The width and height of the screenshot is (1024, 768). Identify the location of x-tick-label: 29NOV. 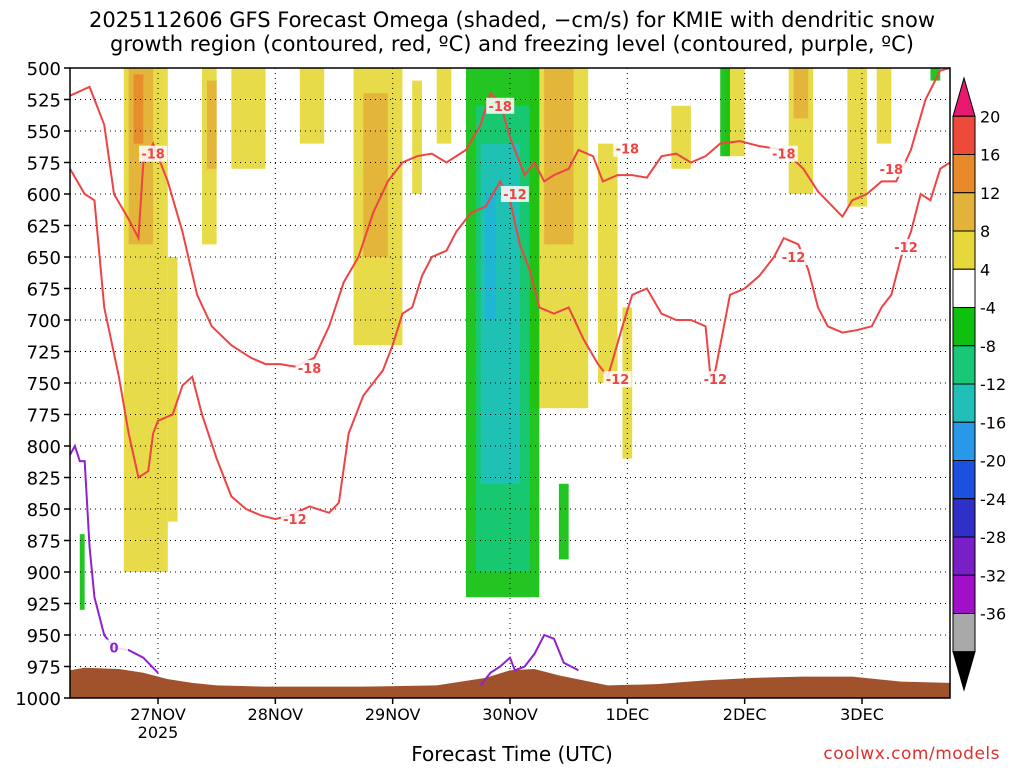
(393, 714).